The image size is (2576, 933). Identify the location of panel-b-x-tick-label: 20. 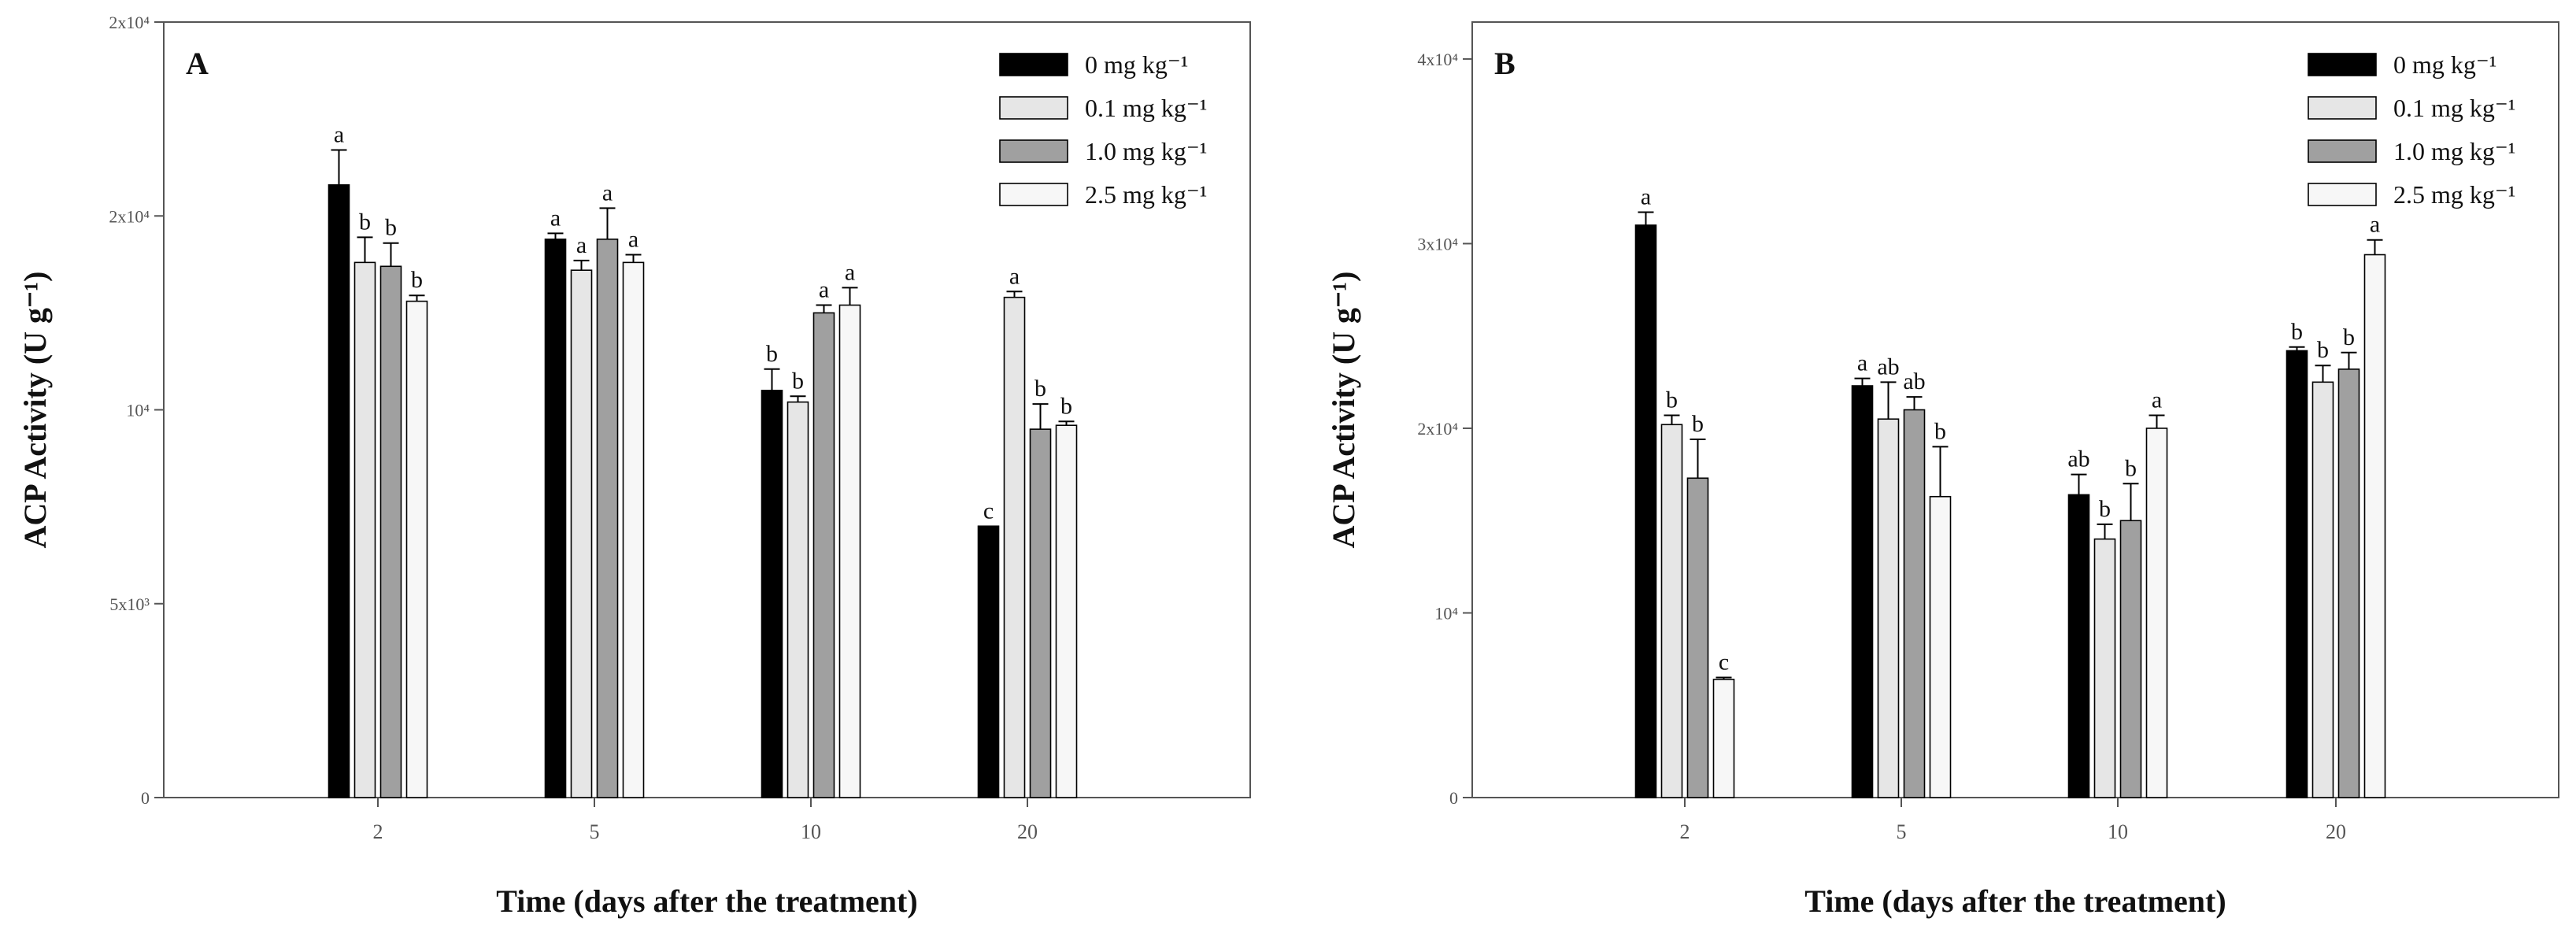
(2336, 831).